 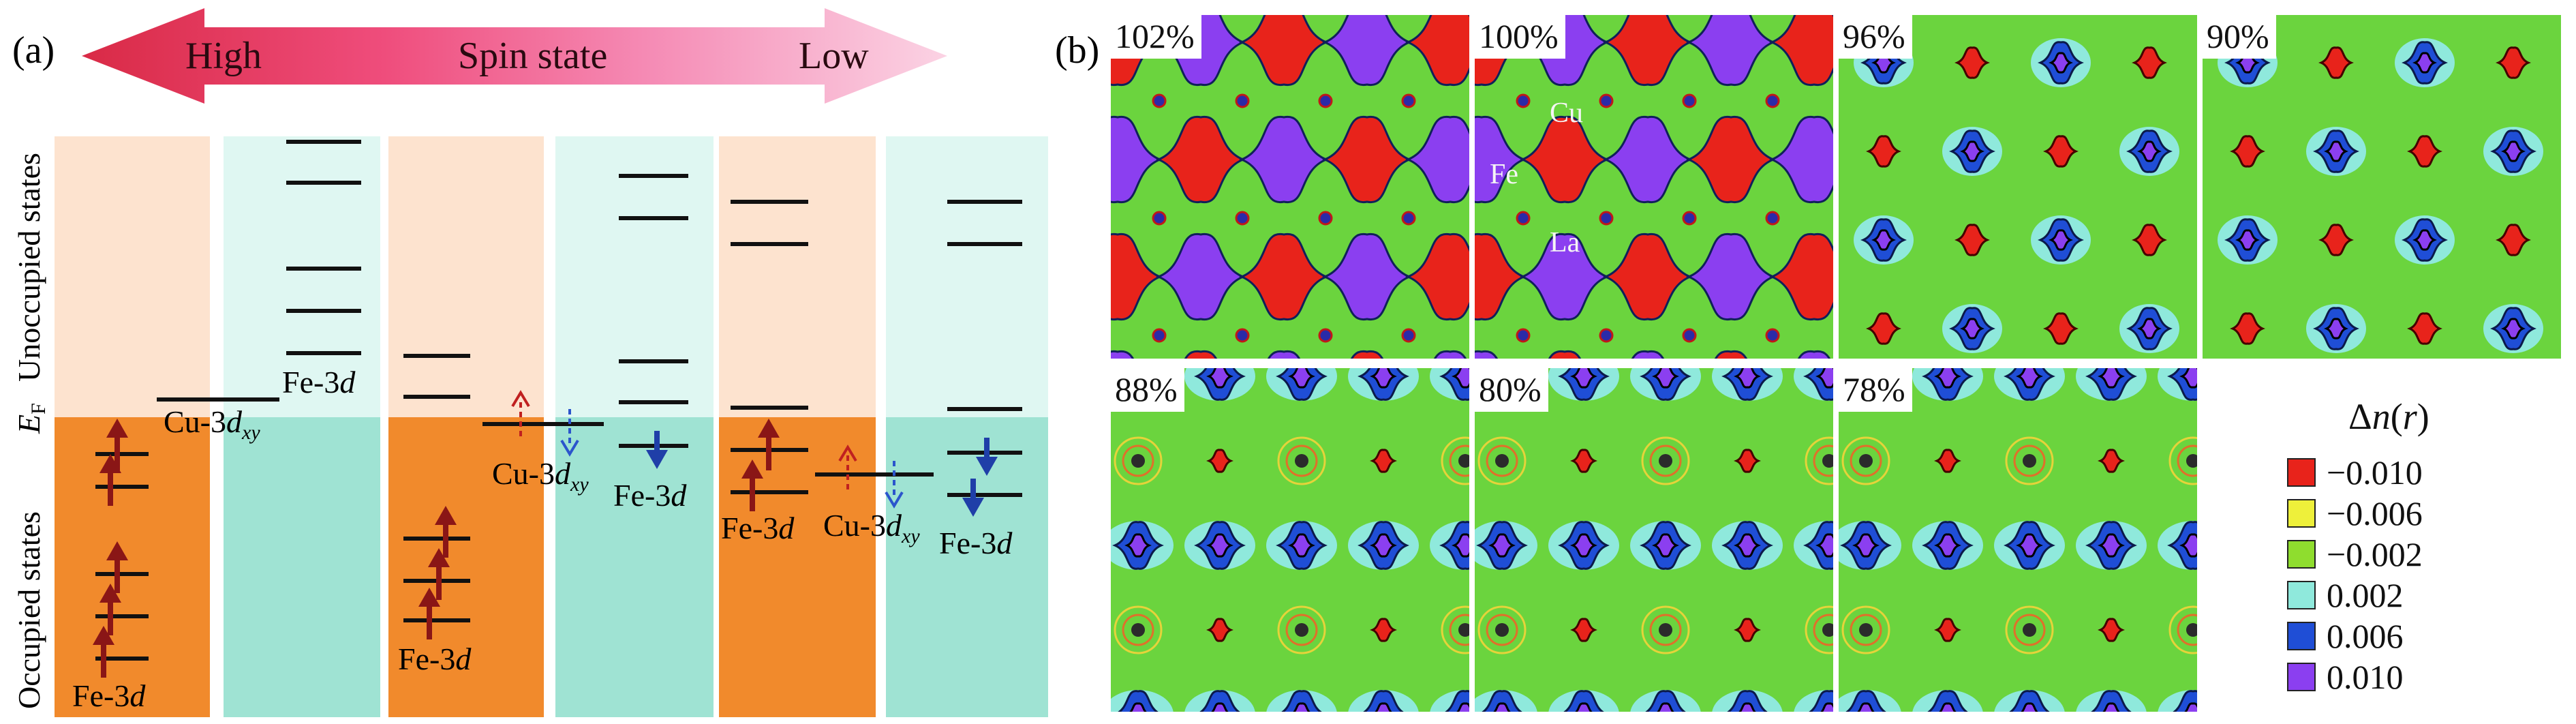 I want to click on legend-entry: −0.002, so click(x=2423, y=554).